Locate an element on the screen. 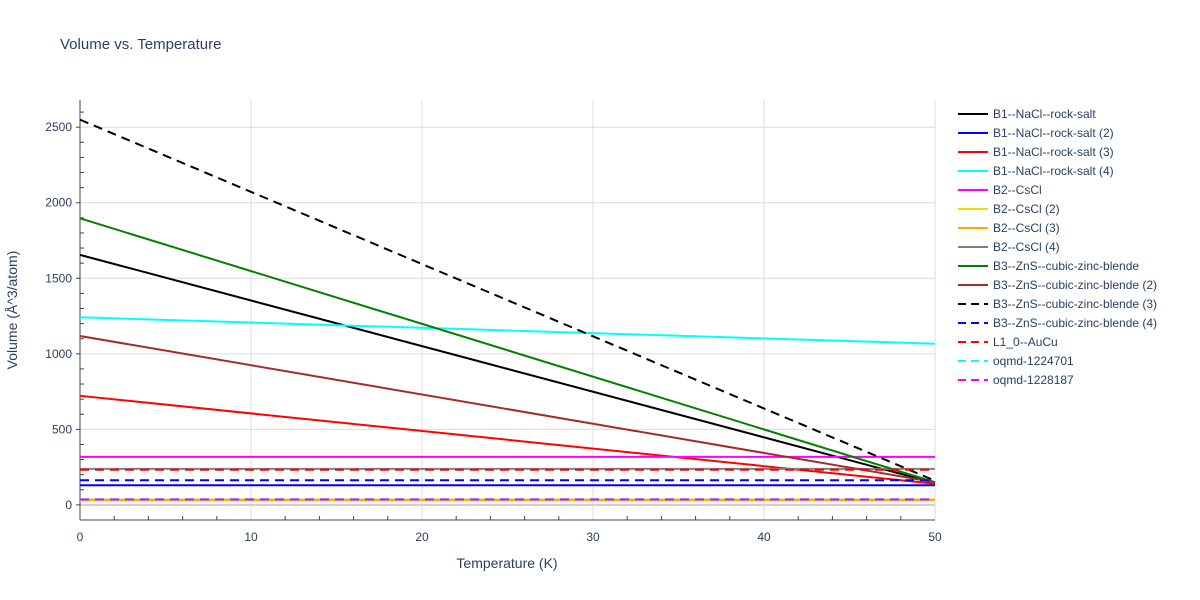  x-tick-label: 40 is located at coordinates (764, 537).